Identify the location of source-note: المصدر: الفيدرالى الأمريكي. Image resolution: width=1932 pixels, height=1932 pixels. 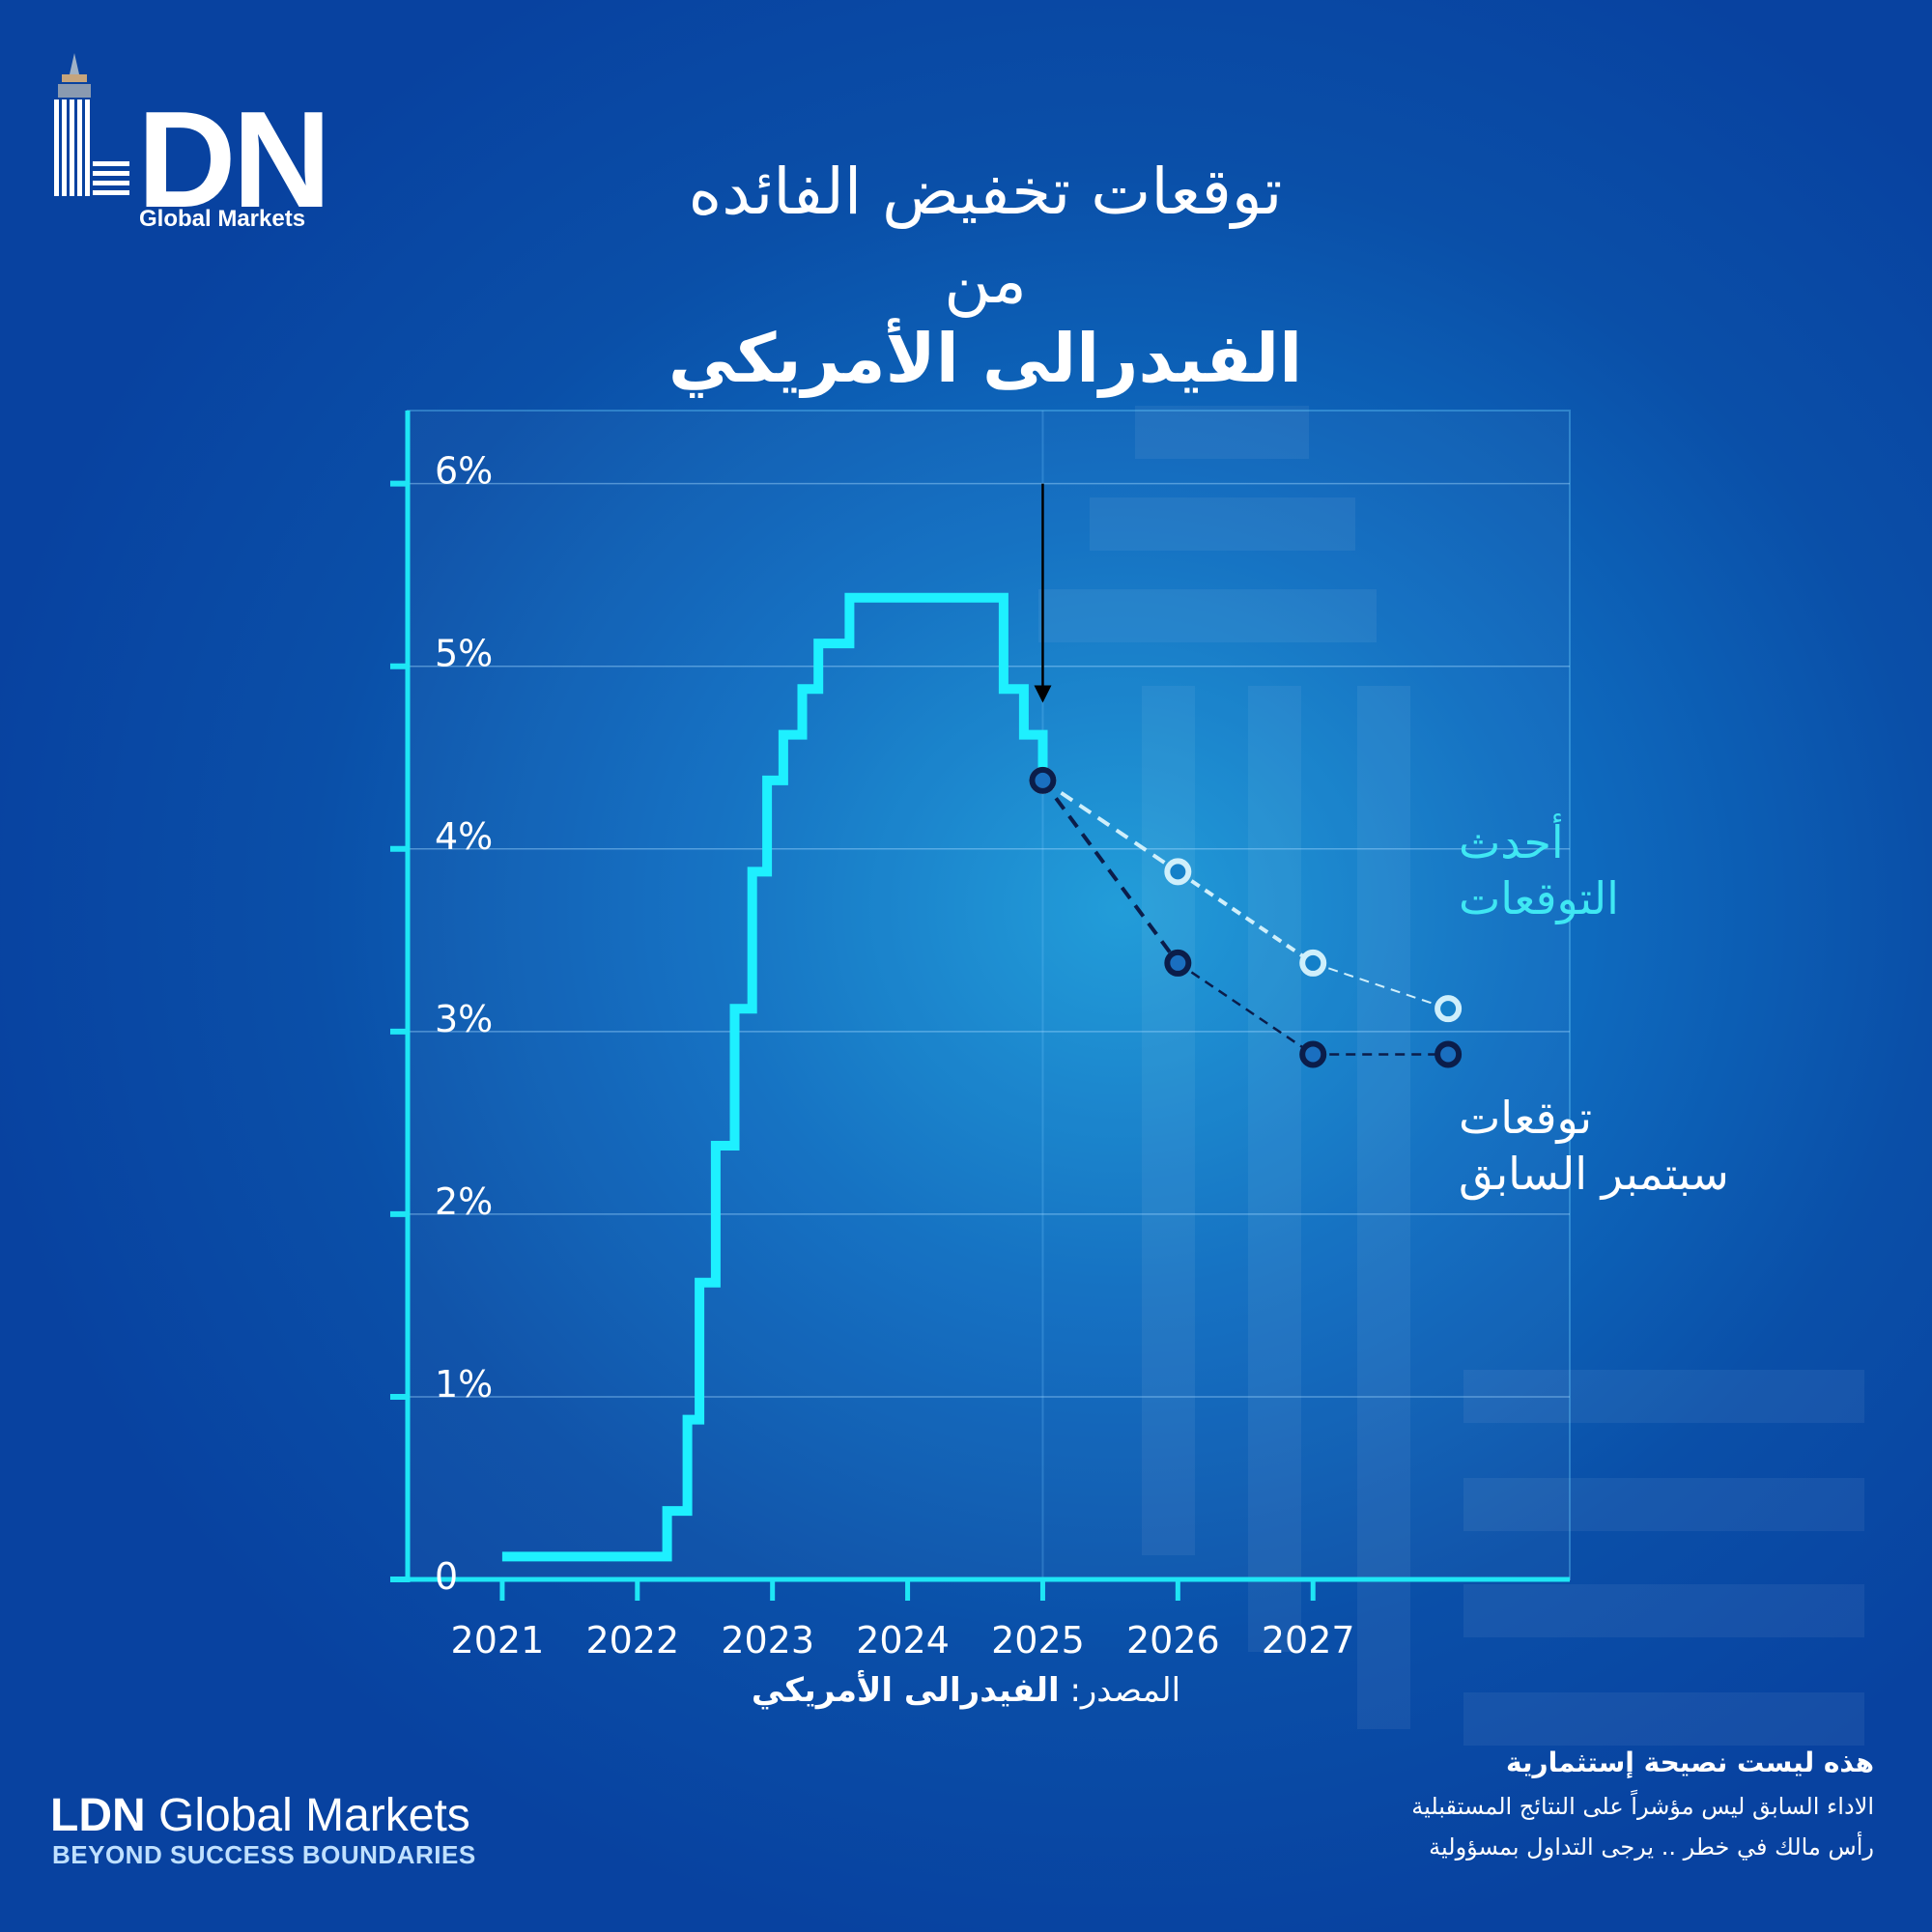
(966, 1690).